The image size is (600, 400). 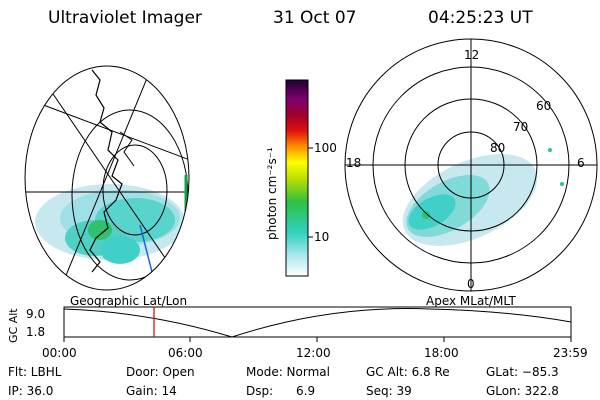 What do you see at coordinates (185, 353) in the screenshot?
I see `time-tick-0600: 06:00` at bounding box center [185, 353].